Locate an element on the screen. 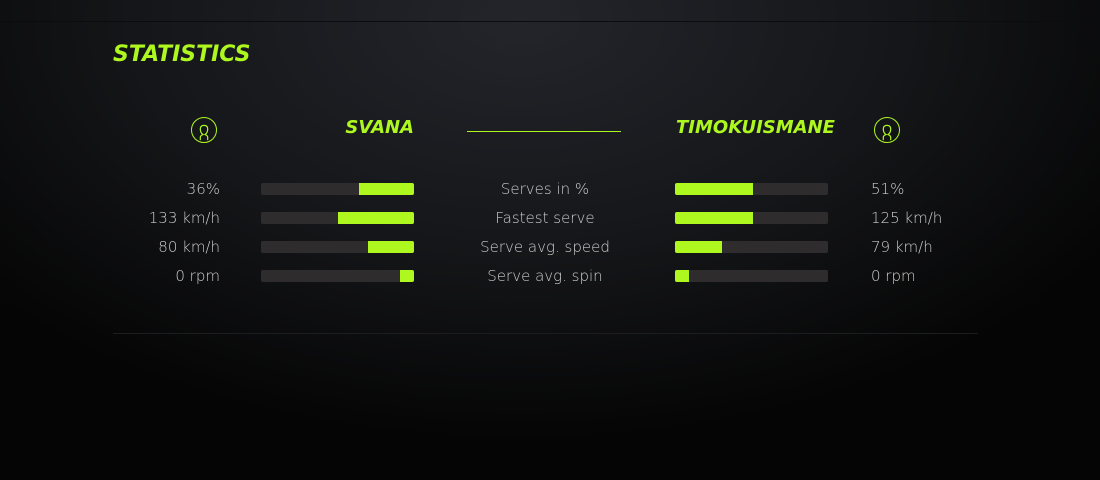 Image resolution: width=1100 pixels, height=480 pixels. section-title: STATISTICS is located at coordinates (182, 54).